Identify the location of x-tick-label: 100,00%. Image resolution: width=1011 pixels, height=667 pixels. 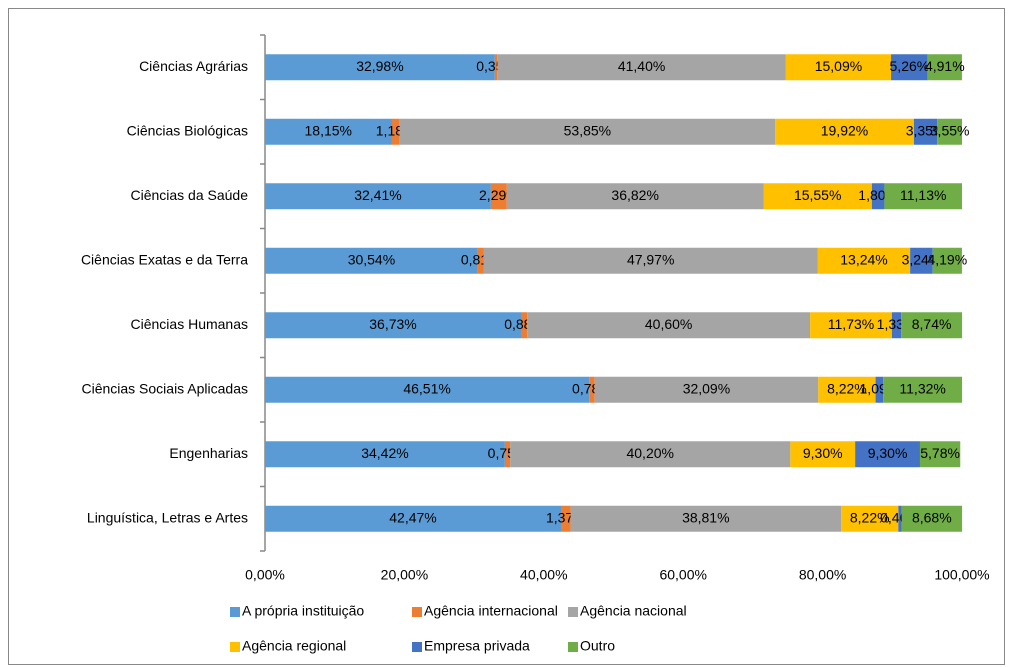
(961, 575).